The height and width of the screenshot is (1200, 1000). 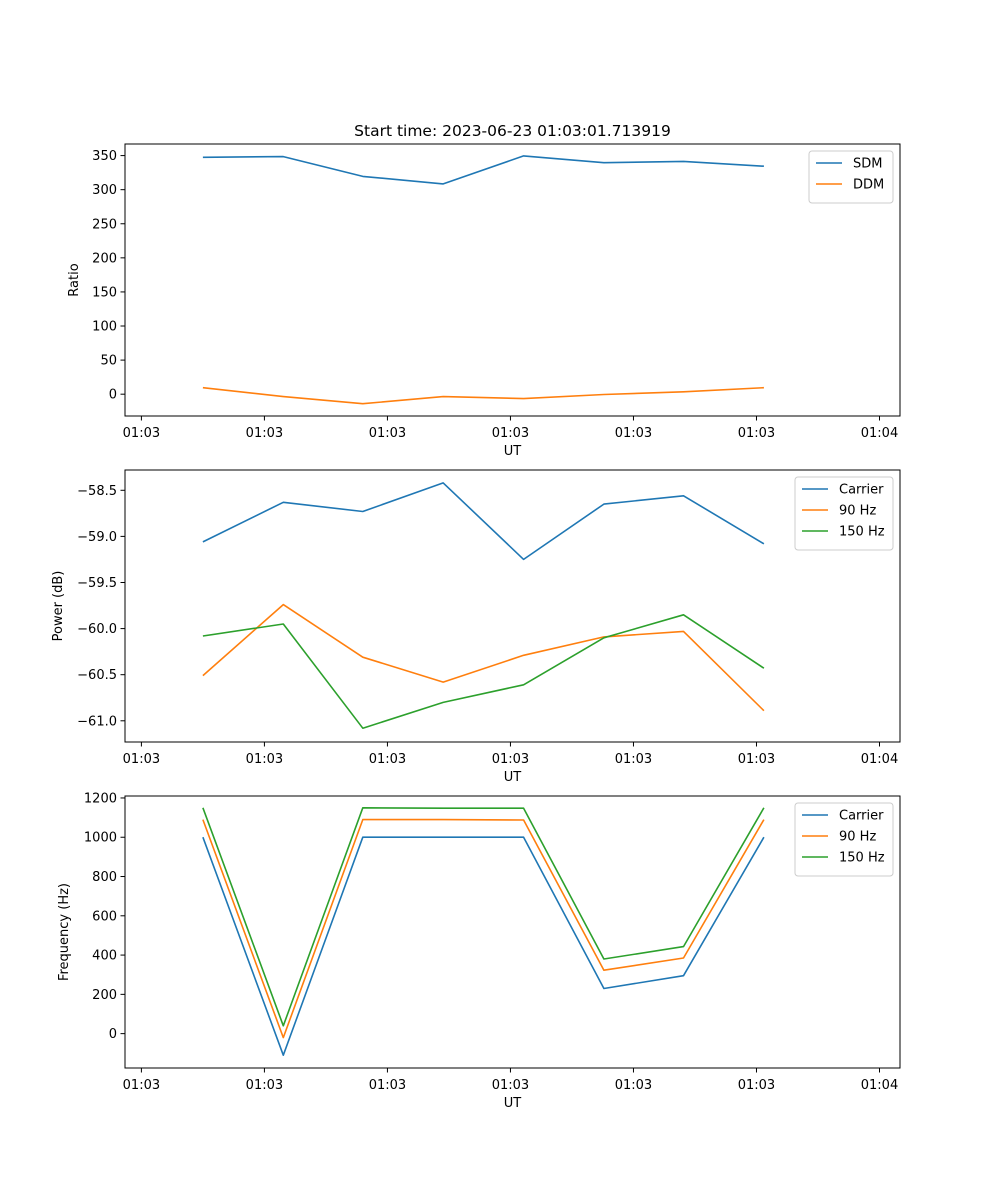 I want to click on y-tick-label: −59.0, so click(x=97, y=537).